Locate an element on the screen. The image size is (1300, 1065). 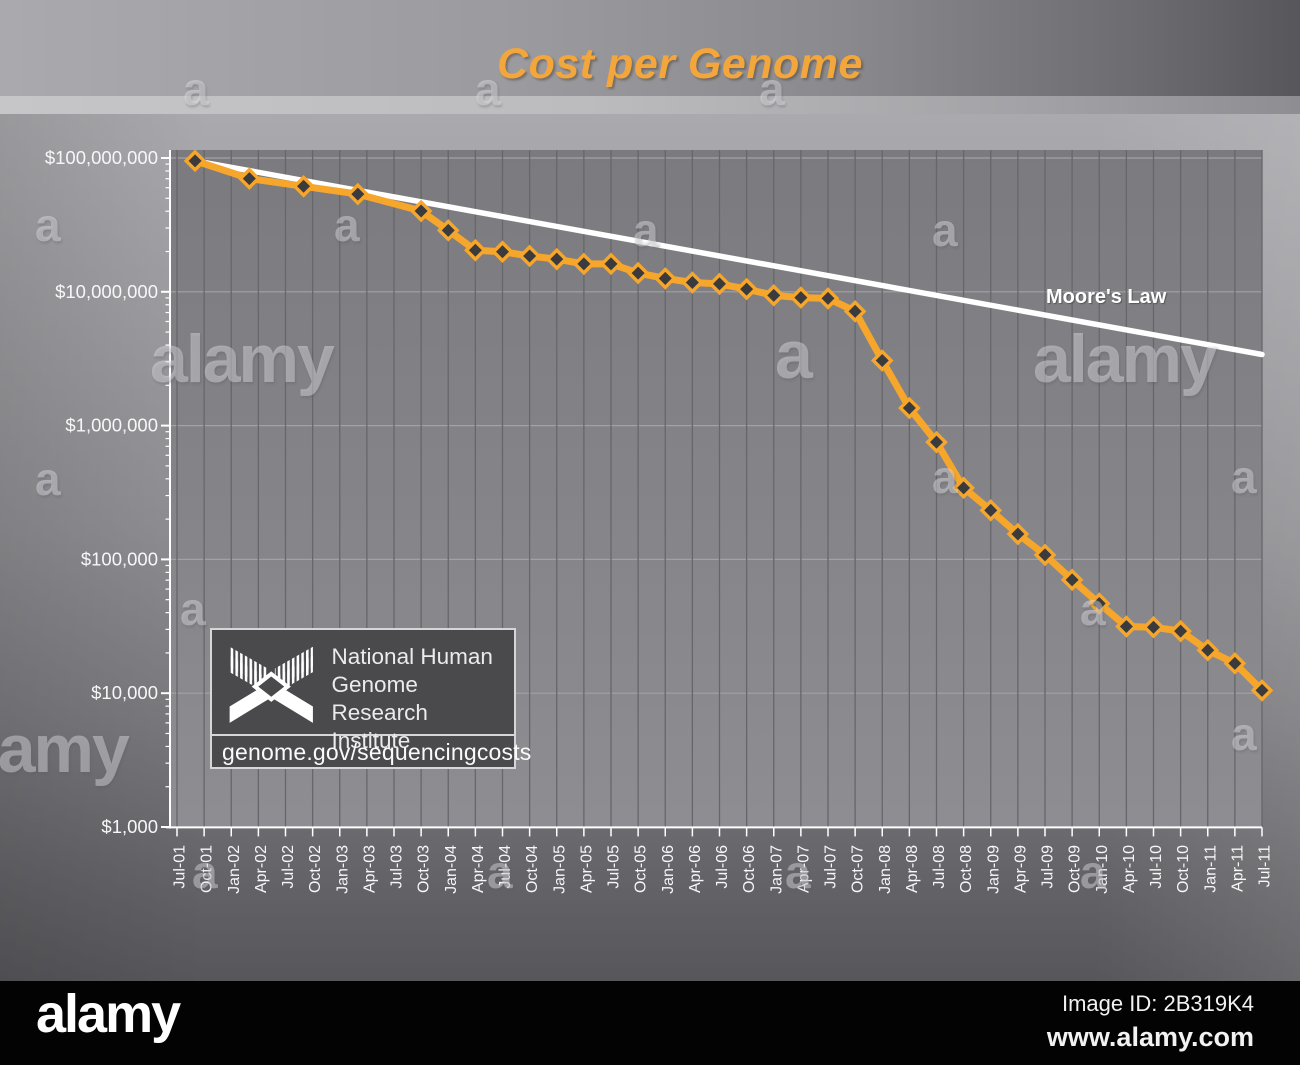
svg-text: Apr-05 is located at coordinates (586, 869).